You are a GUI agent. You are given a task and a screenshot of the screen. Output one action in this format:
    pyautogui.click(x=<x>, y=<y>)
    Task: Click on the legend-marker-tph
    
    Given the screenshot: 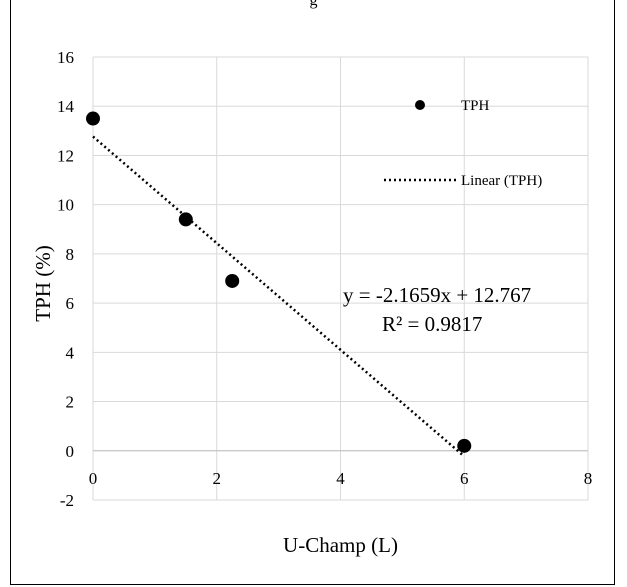 What is the action you would take?
    pyautogui.click(x=420, y=105)
    